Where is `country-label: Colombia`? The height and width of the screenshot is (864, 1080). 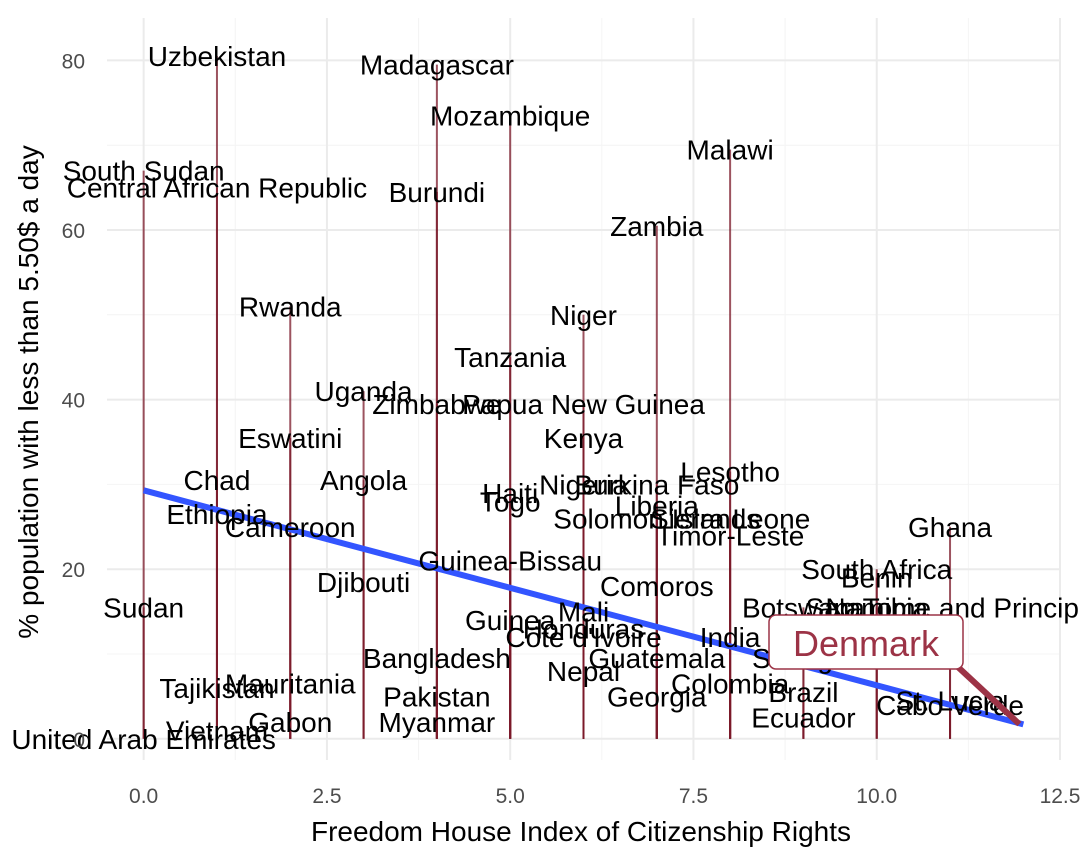
country-label: Colombia is located at coordinates (730, 684).